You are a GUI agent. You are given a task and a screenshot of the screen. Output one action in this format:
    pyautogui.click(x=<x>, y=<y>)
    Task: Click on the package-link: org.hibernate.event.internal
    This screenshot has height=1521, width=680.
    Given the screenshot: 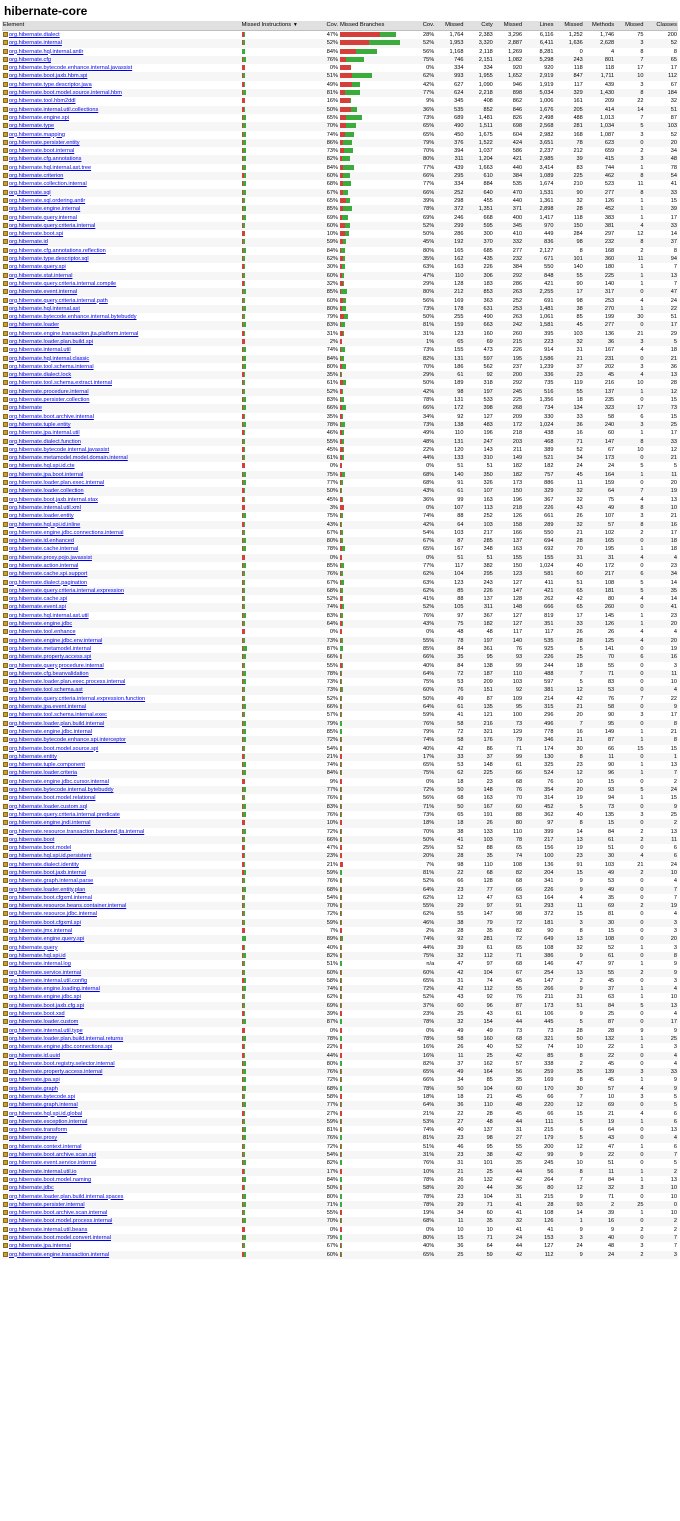 What is the action you would take?
    pyautogui.click(x=43, y=292)
    